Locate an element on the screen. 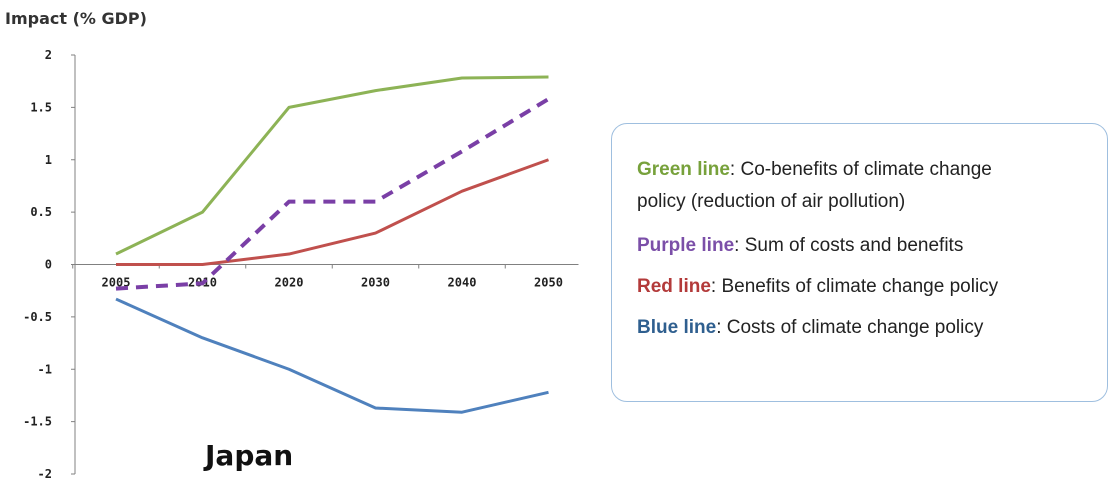  series-line-green is located at coordinates (332, 165).